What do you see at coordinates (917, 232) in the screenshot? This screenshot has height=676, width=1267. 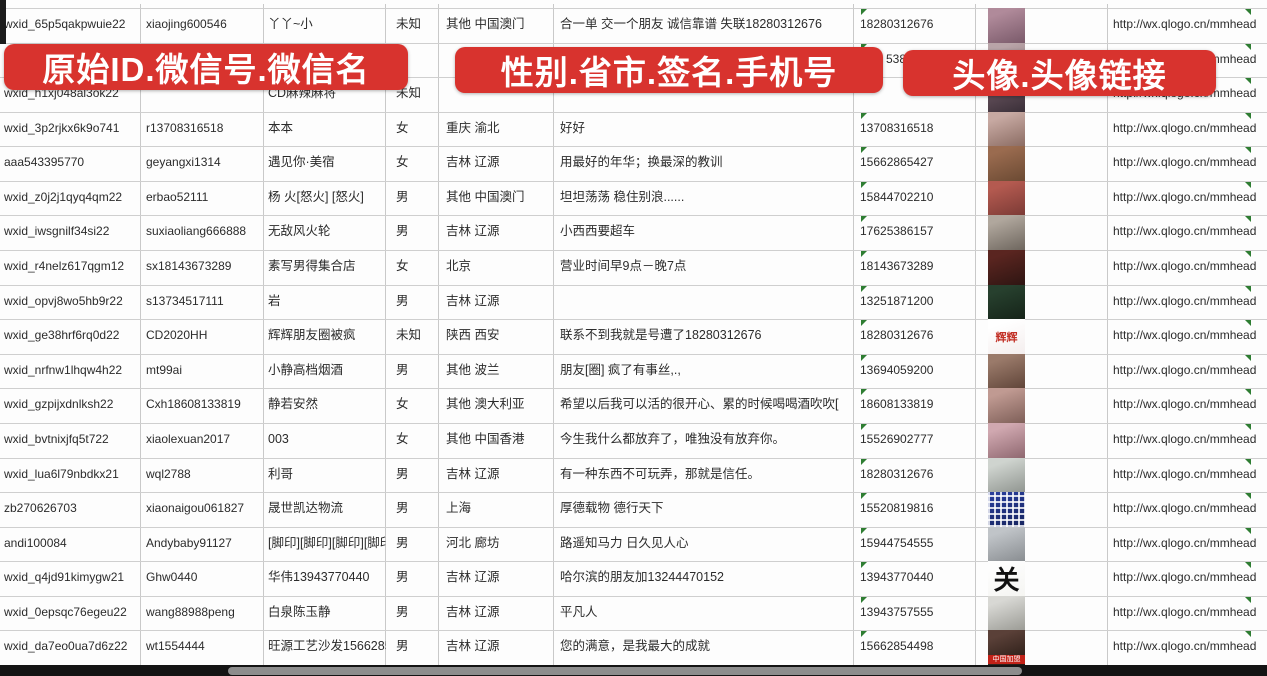 I see `cell-phone: 17625386157` at bounding box center [917, 232].